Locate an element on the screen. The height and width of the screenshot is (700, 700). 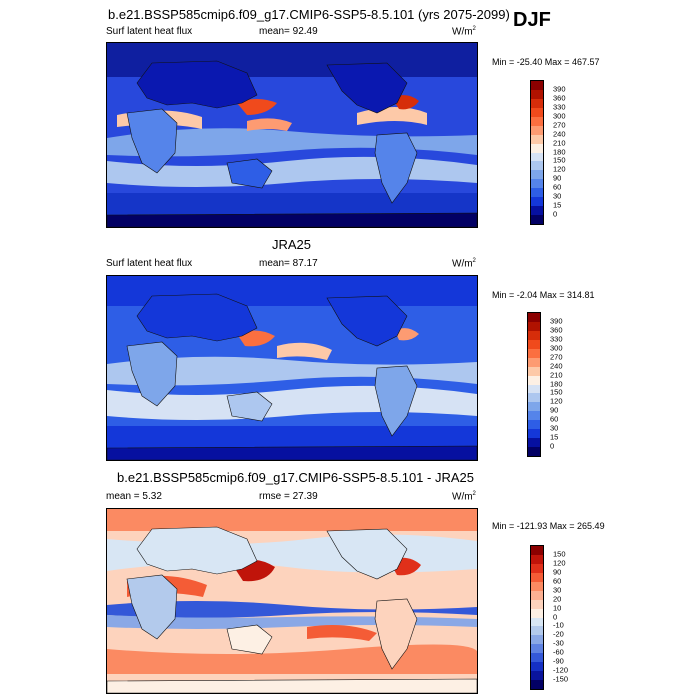
colorbar-model is located at coordinates (537, 152).